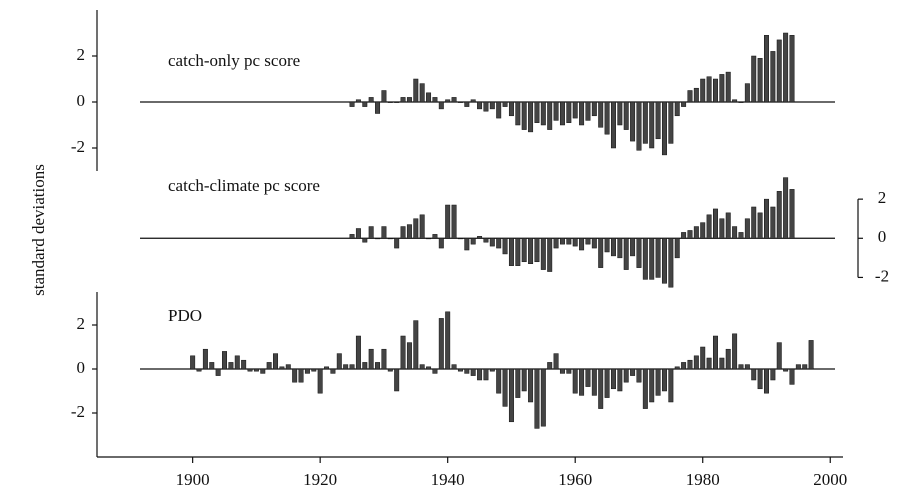 This screenshot has width=905, height=490. Describe the element at coordinates (81, 367) in the screenshot. I see `y-tick-label: 0` at that location.